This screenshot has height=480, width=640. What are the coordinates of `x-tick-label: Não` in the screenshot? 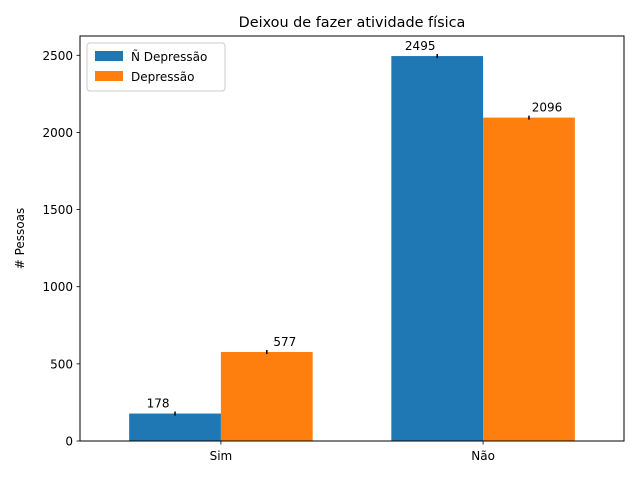 It's located at (483, 456).